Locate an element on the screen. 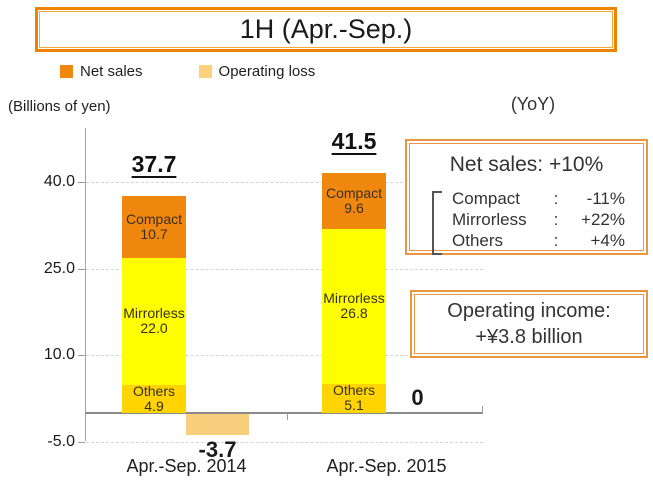 This screenshot has width=653, height=484. bar-segment-mirrorless: Mirrorless 26.8 is located at coordinates (354, 306).